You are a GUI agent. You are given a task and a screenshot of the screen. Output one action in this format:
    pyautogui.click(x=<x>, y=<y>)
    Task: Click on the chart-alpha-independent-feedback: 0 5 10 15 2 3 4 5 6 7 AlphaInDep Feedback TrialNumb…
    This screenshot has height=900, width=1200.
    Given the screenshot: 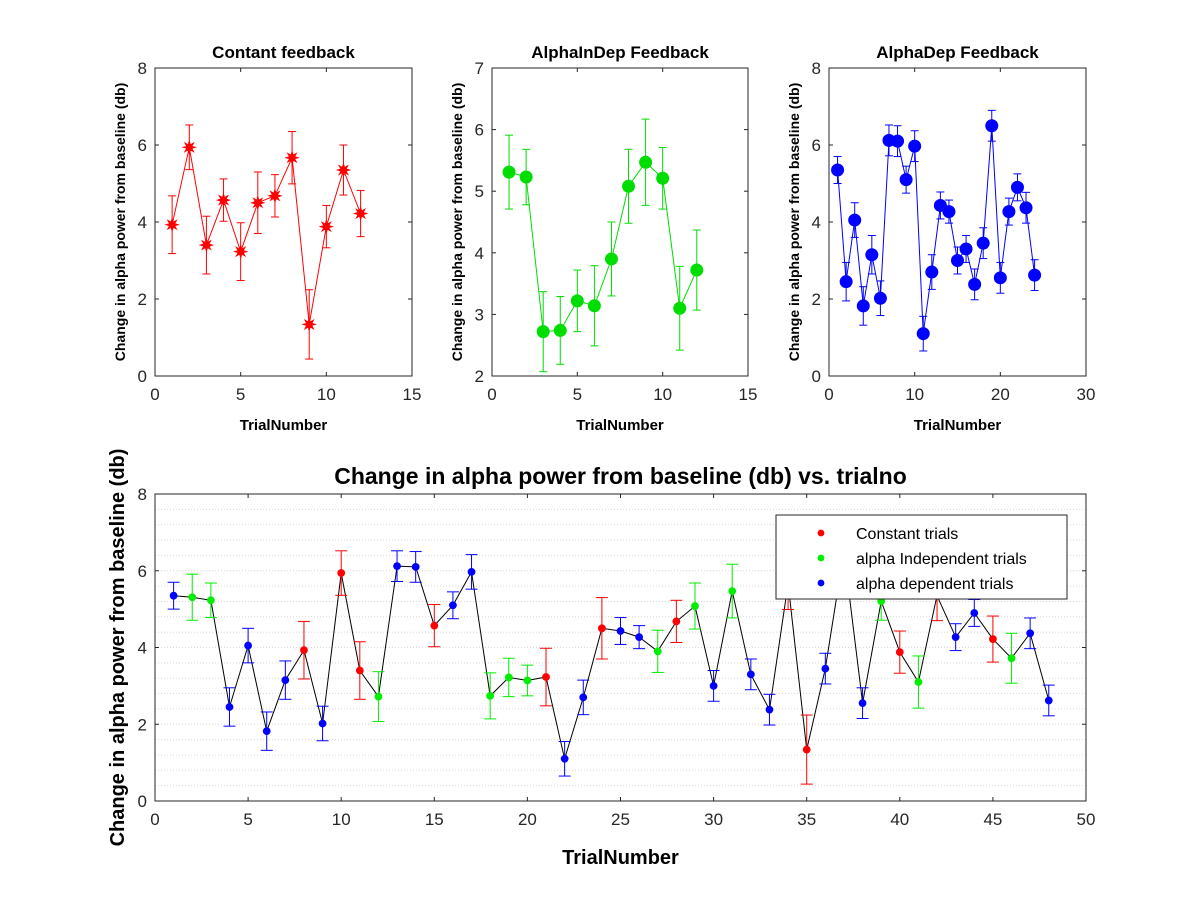 What is the action you would take?
    pyautogui.click(x=603, y=238)
    